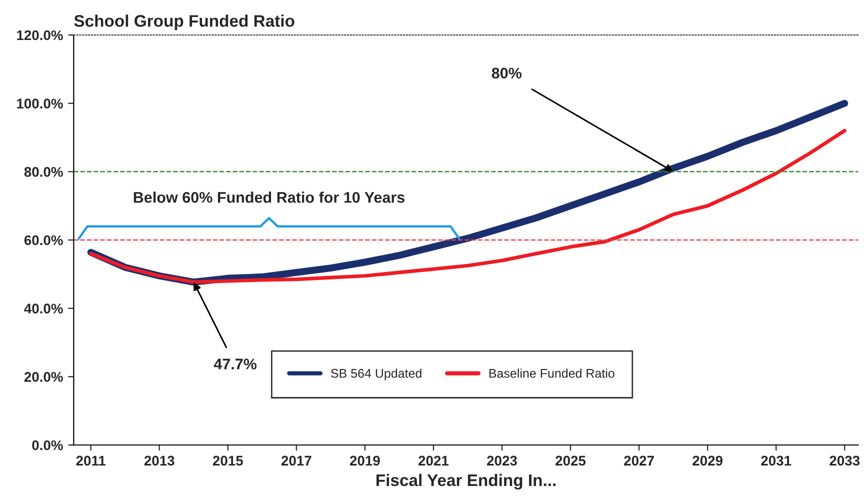  What do you see at coordinates (433, 461) in the screenshot?
I see `x-tick-label: 2021` at bounding box center [433, 461].